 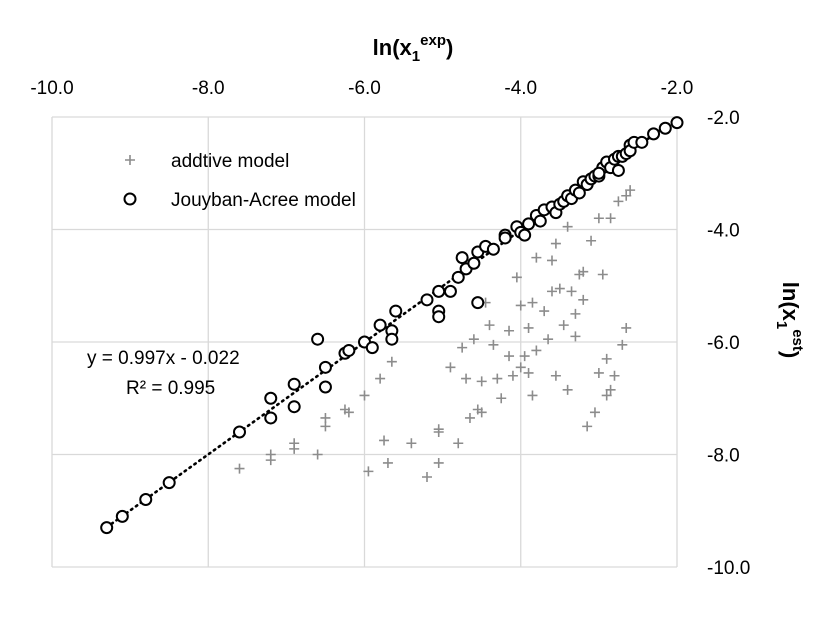 I want to click on y-tick-label-1: -4.0, so click(x=723, y=231).